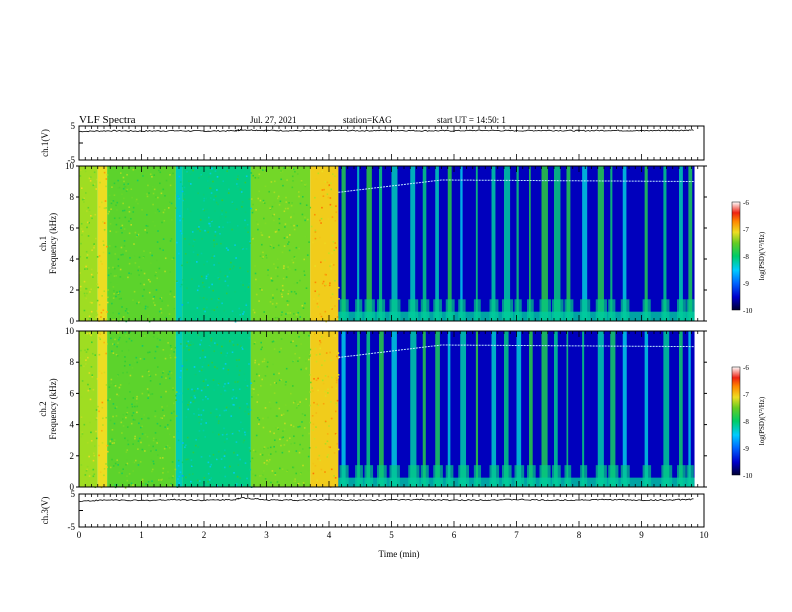 The width and height of the screenshot is (792, 612). Describe the element at coordinates (45, 143) in the screenshot. I see `ch1-voltage-y-axis-label: ch.1(V)` at that location.